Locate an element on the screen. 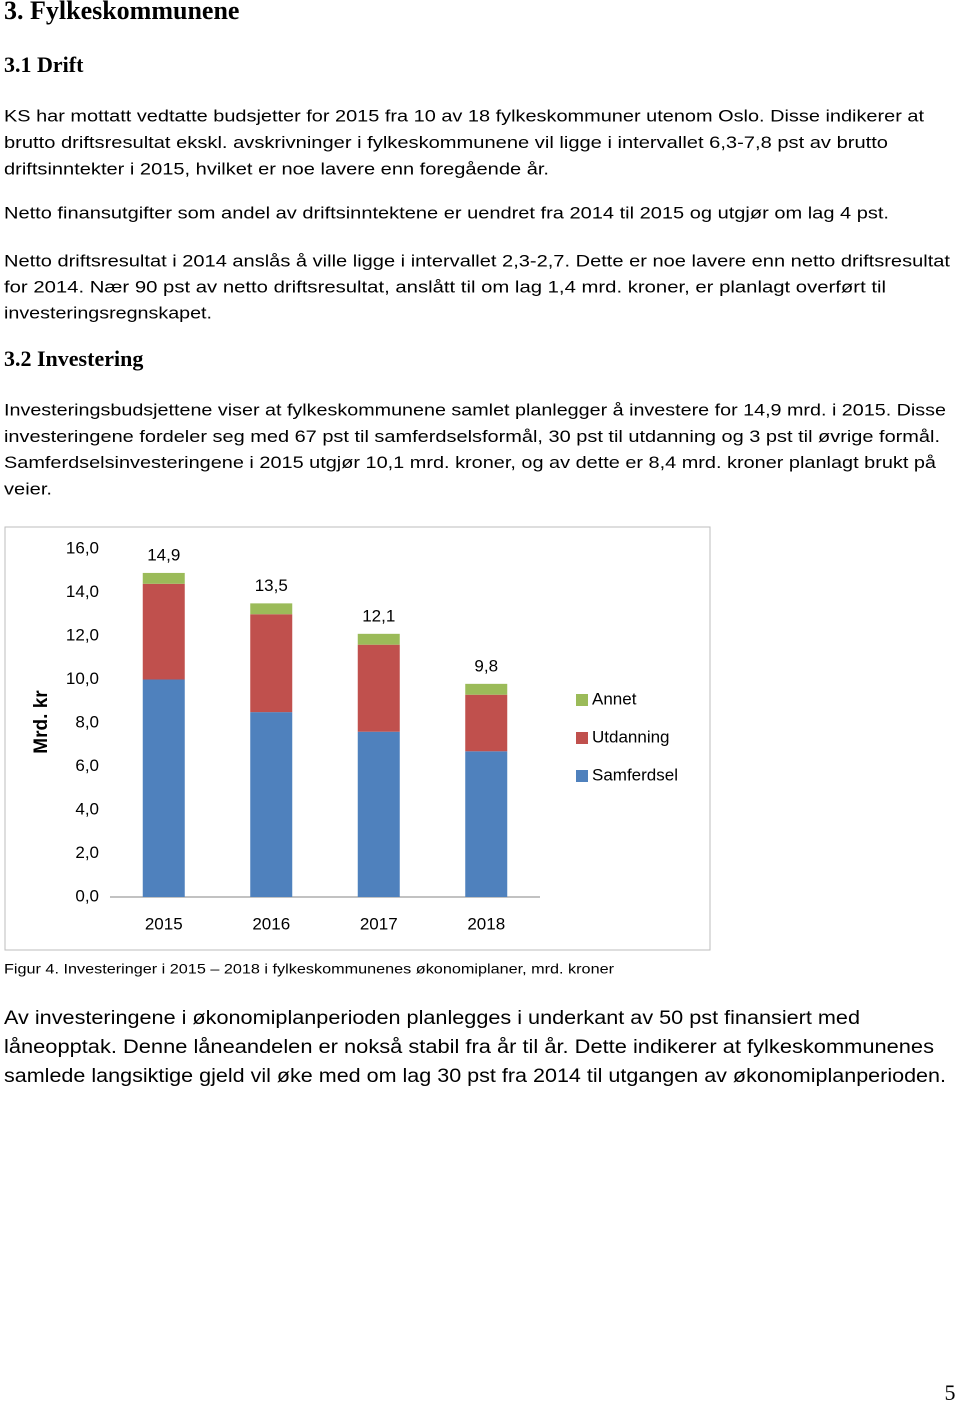 The image size is (960, 1408). y-tick-label: 12,0 is located at coordinates (82, 634).